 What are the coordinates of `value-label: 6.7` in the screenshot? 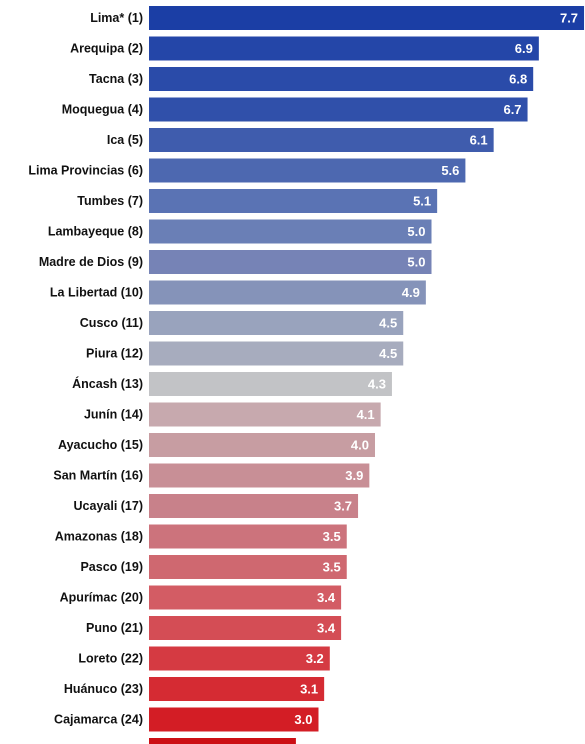 It's located at (512, 109).